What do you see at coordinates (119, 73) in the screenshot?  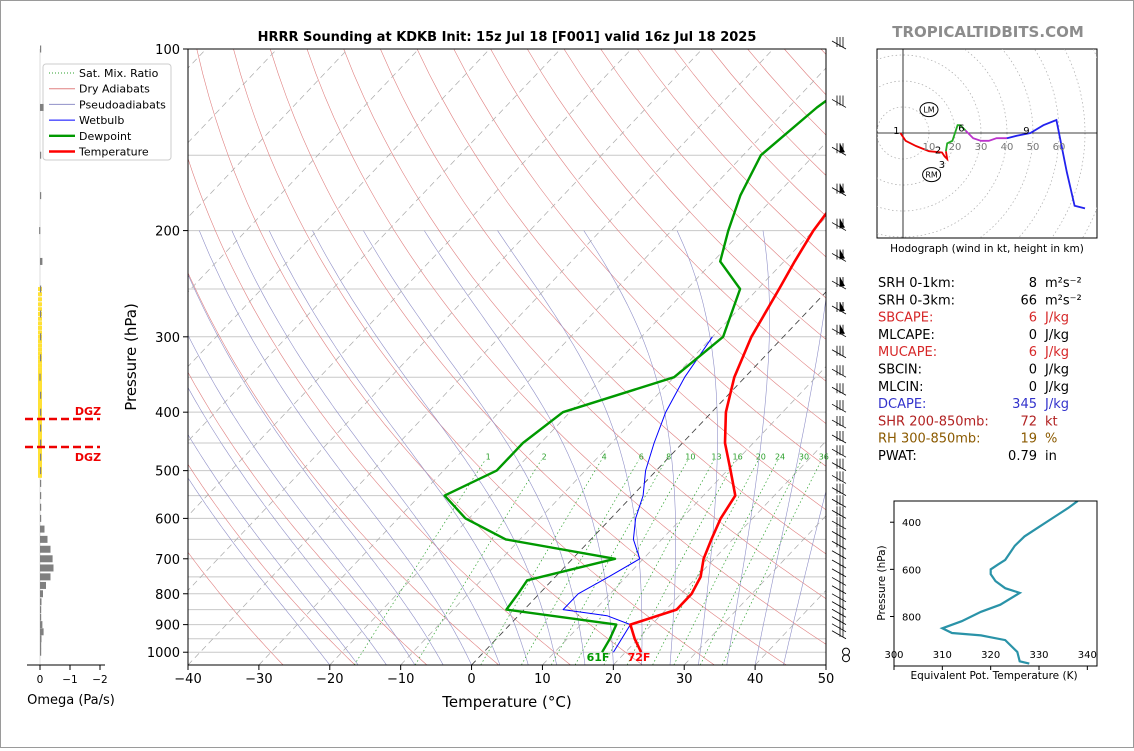 I see `legend-label: Sat. Mix. Ratio` at bounding box center [119, 73].